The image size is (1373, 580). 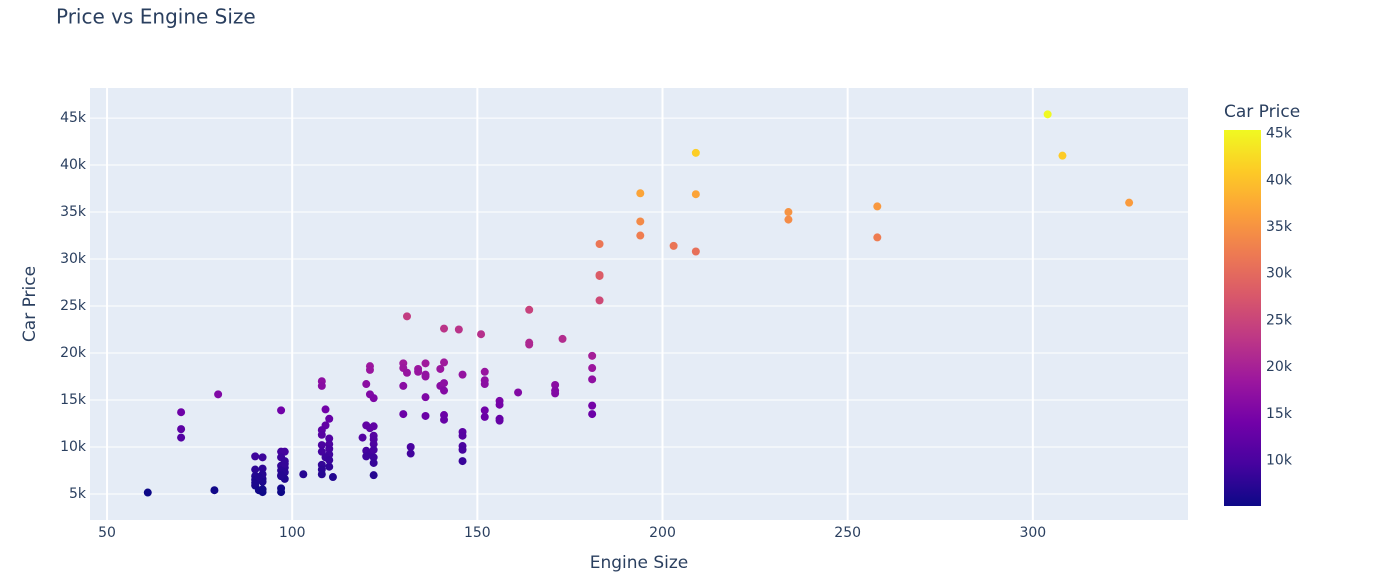 What do you see at coordinates (1279, 274) in the screenshot?
I see `colorbar-tick-label: 30k` at bounding box center [1279, 274].